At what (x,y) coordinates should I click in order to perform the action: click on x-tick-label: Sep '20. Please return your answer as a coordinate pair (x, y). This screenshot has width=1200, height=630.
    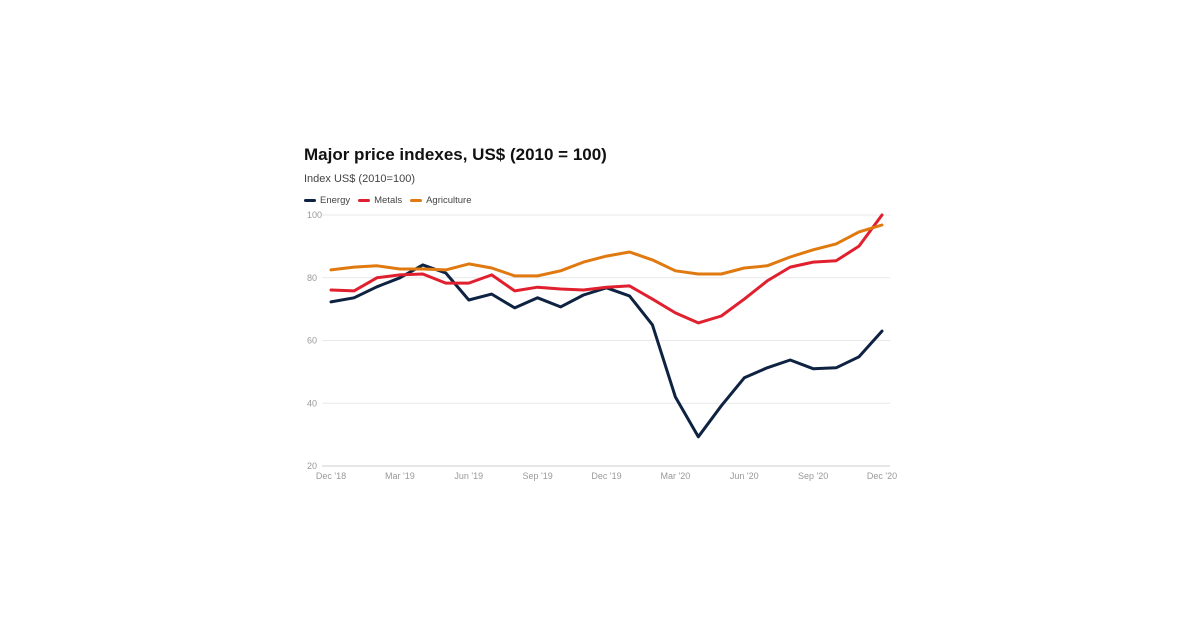
    Looking at the image, I should click on (813, 476).